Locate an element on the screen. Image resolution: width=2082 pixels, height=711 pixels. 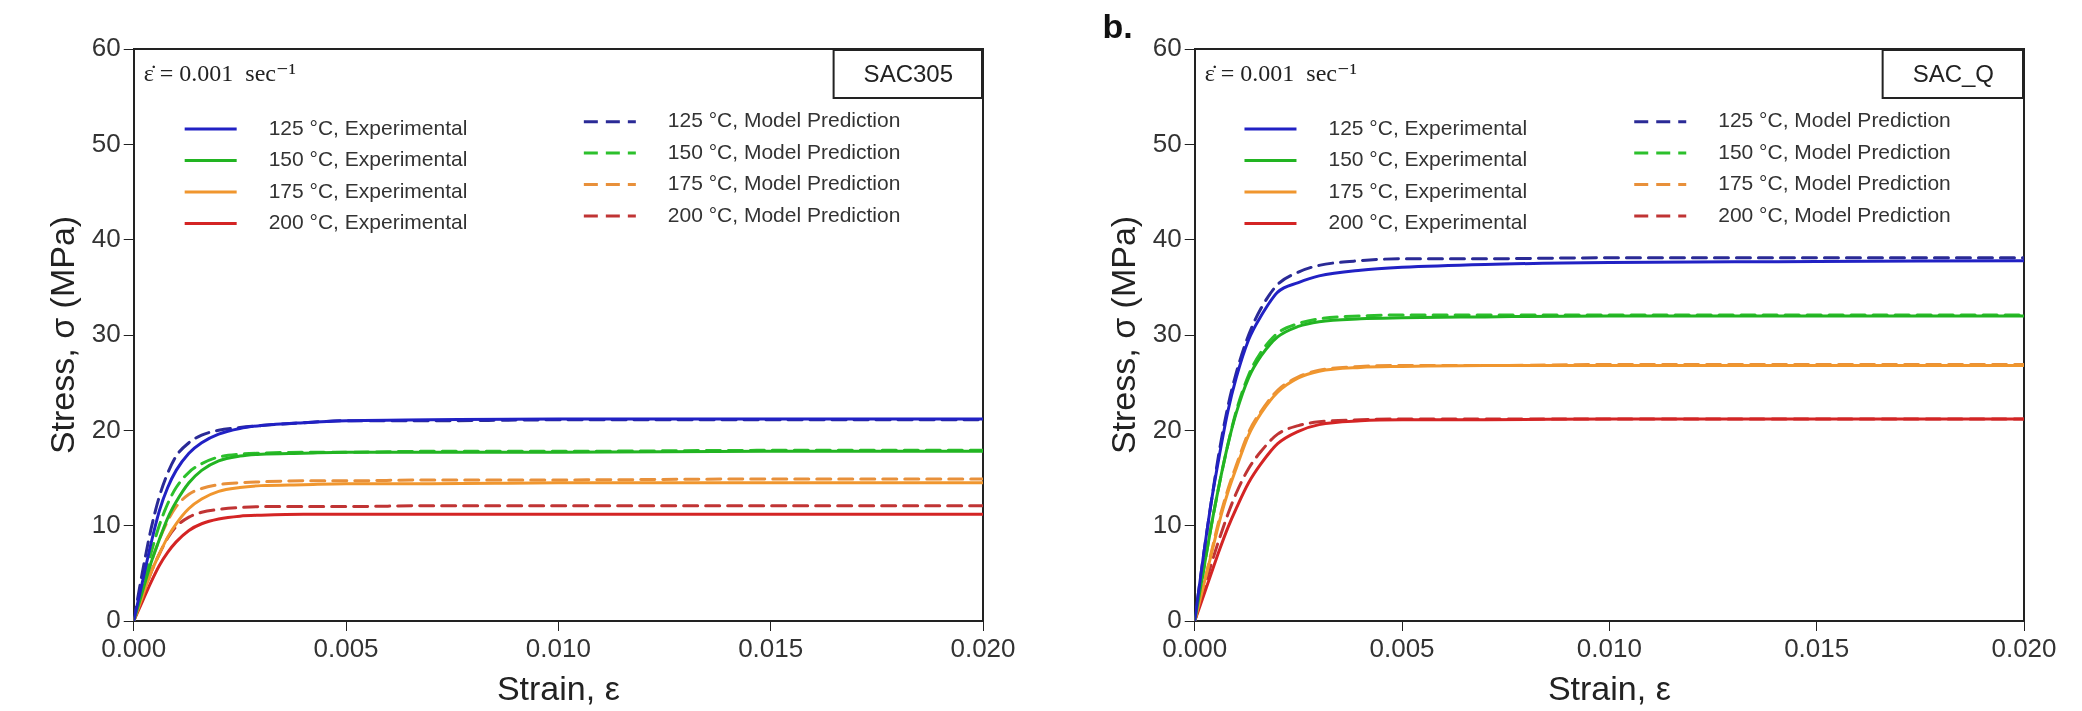
text: b. is located at coordinates (1117, 26).